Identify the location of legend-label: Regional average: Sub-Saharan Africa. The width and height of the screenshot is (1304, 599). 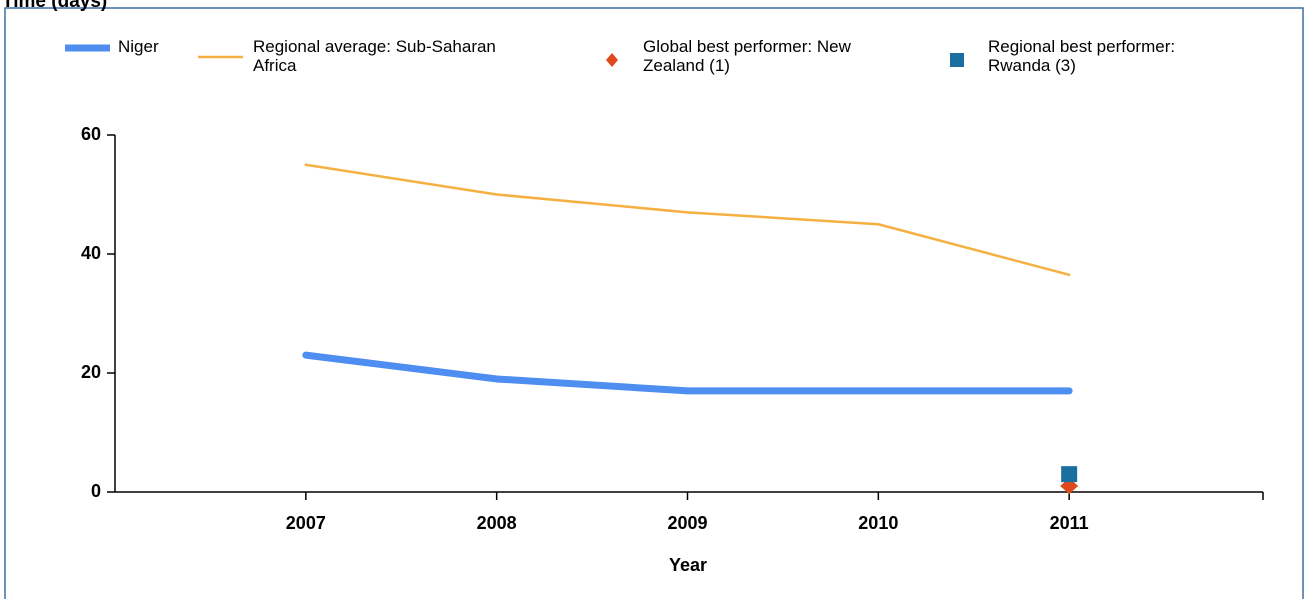
(374, 56).